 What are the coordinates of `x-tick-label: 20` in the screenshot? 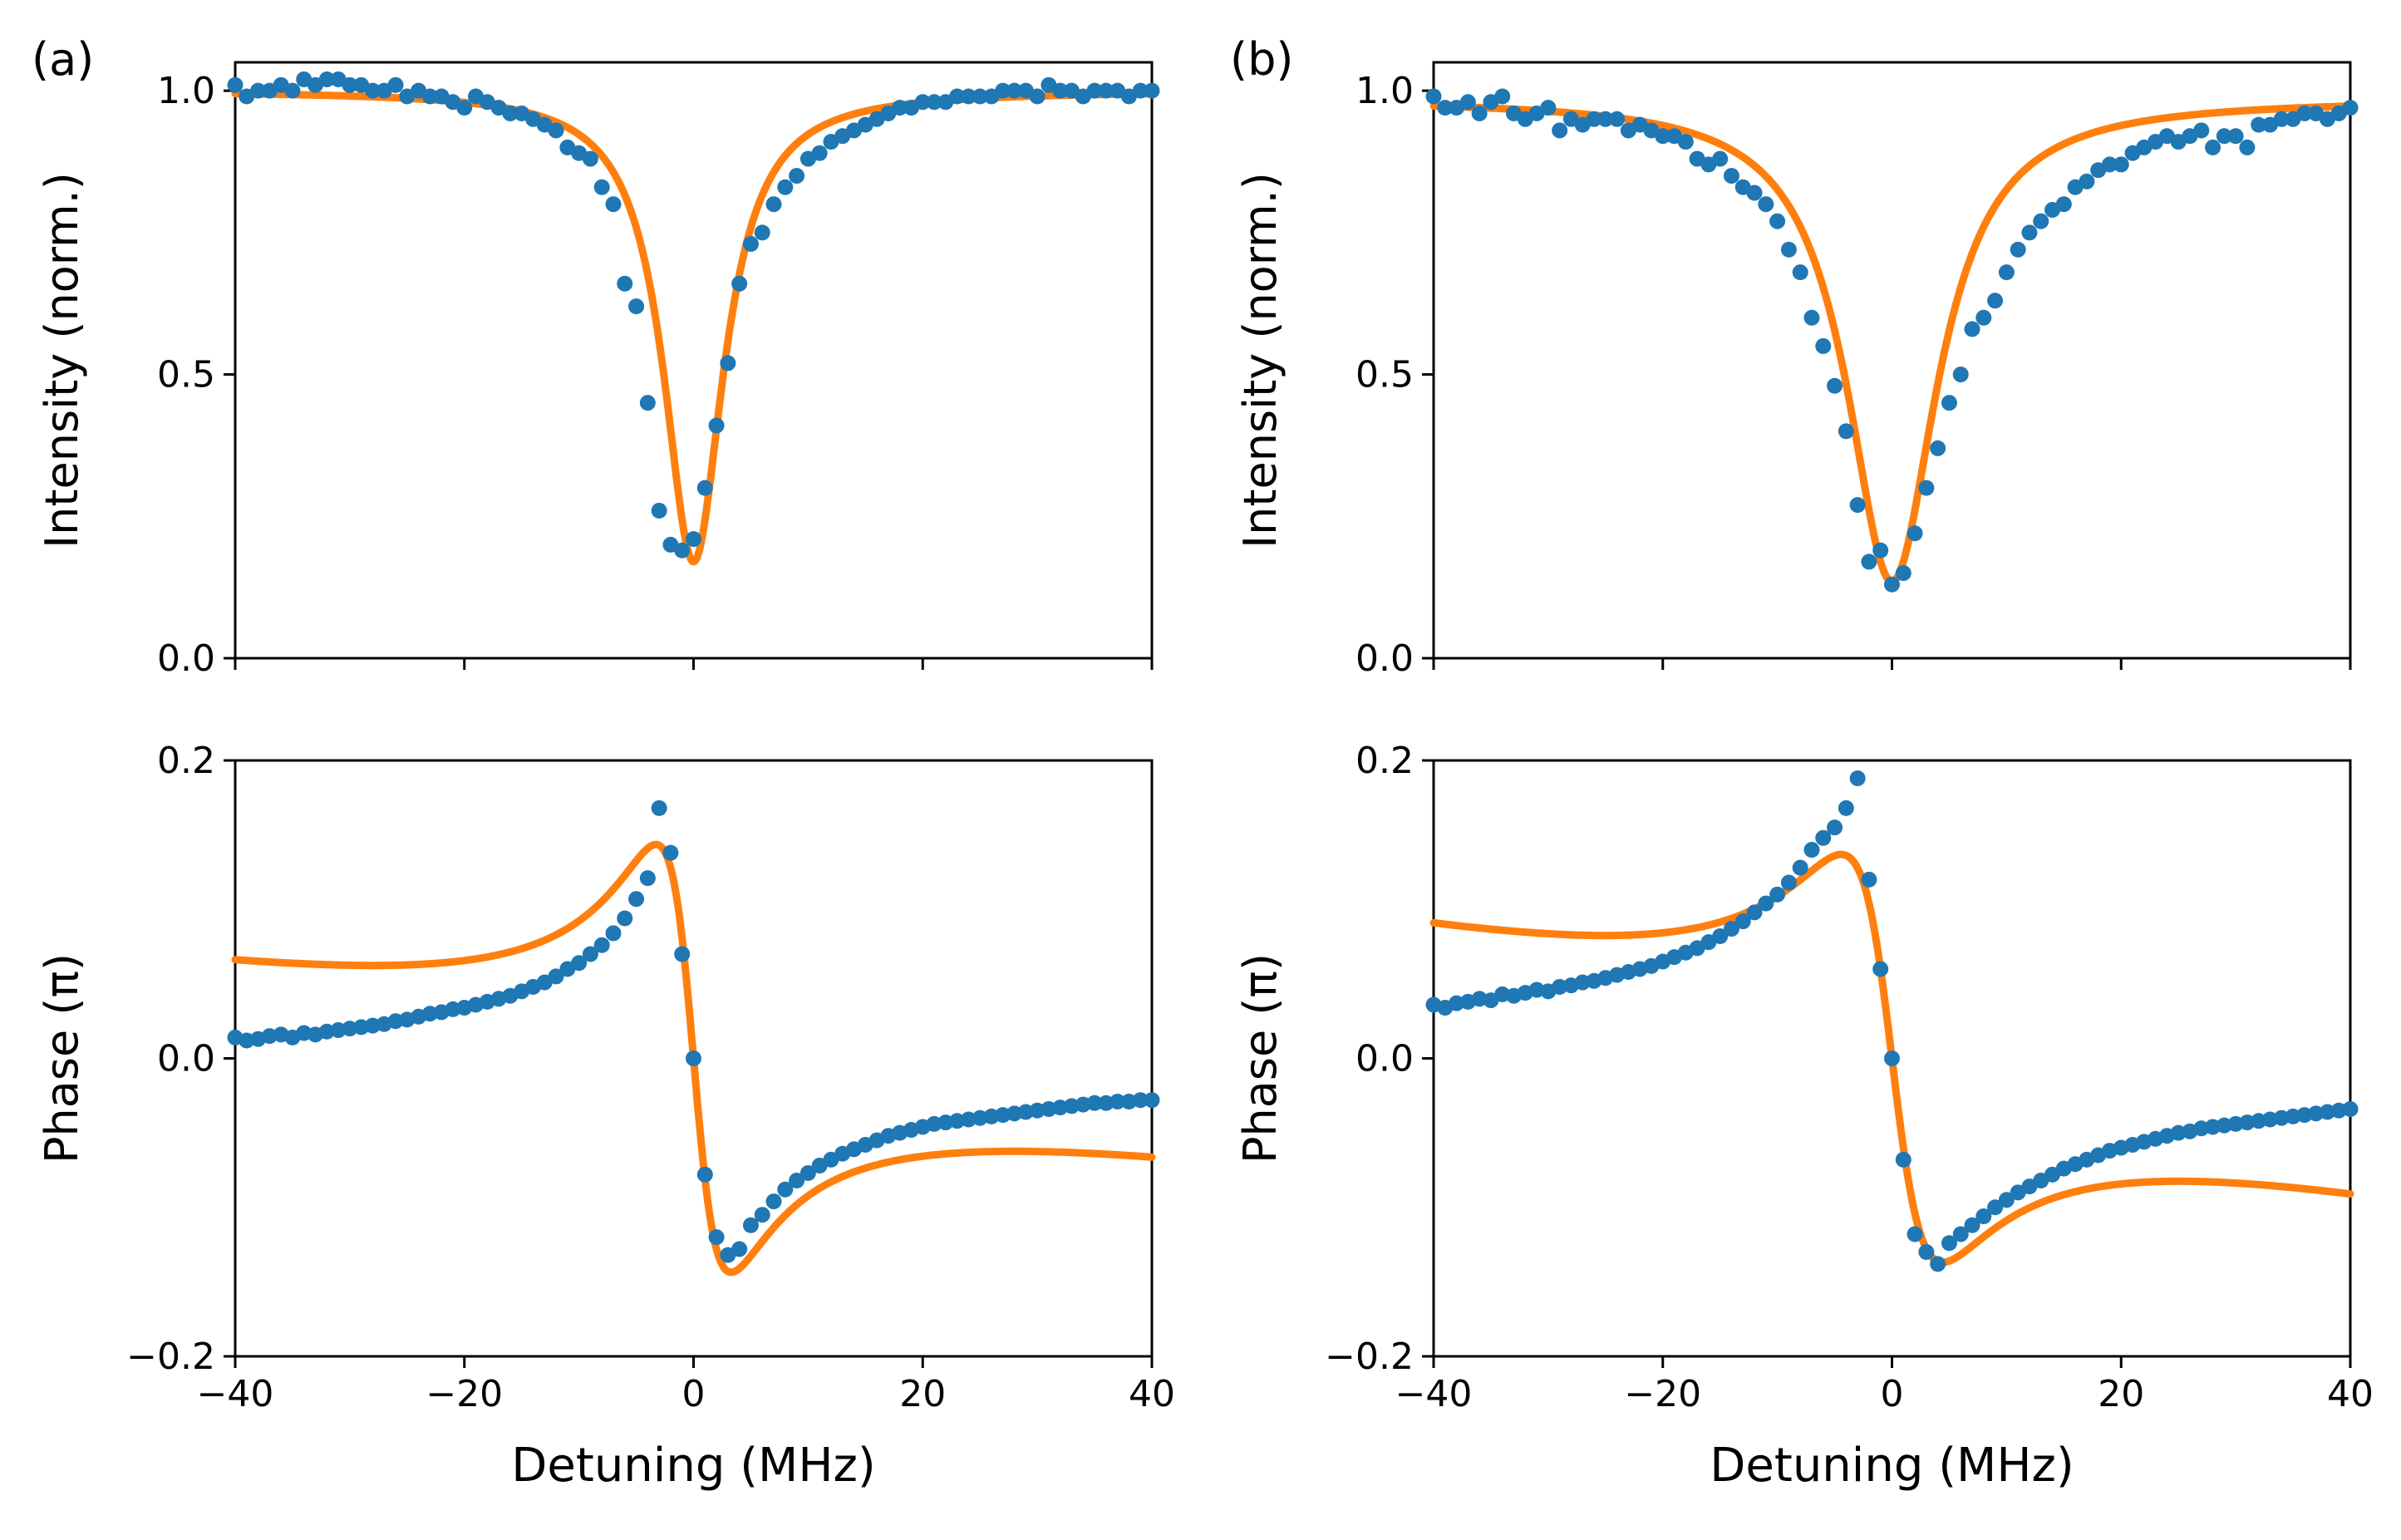 It's located at (2121, 1394).